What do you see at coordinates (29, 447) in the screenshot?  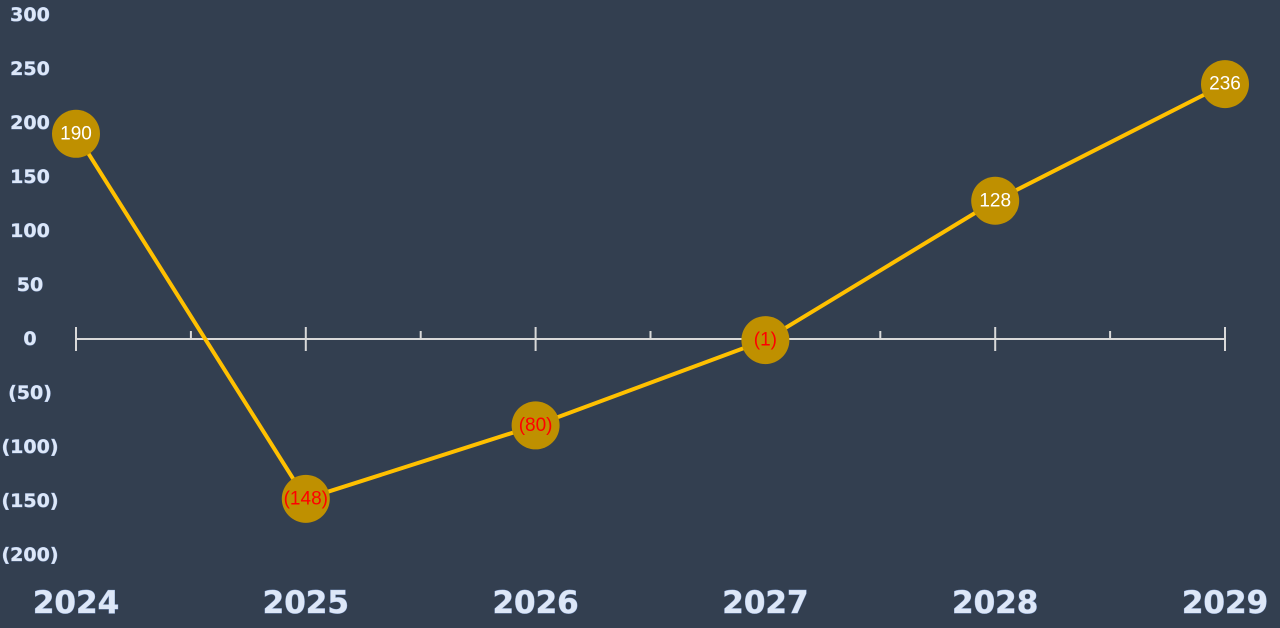 I see `y-tick-label: (100)` at bounding box center [29, 447].